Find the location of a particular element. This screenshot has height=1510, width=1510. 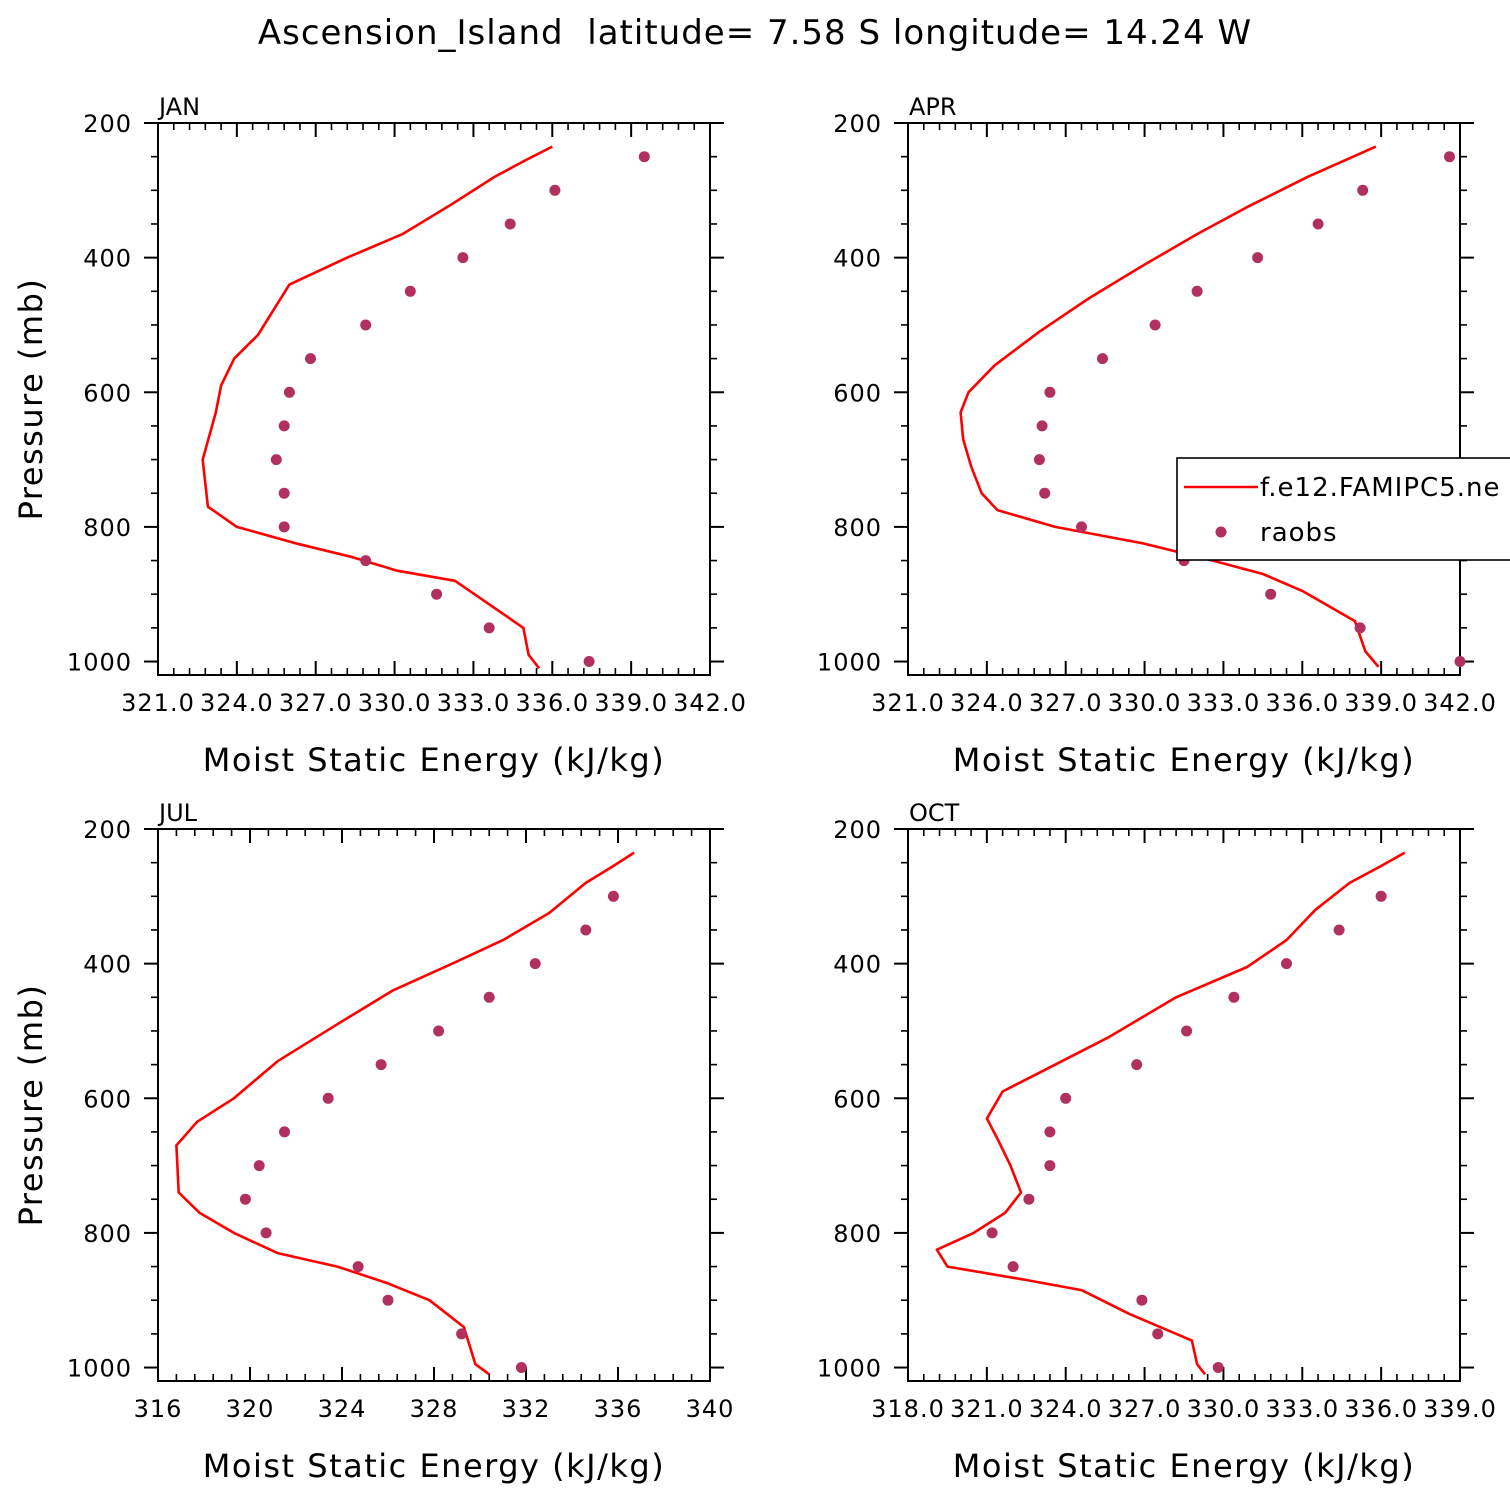

x-tick-label: 324.0 is located at coordinates (1066, 1409).